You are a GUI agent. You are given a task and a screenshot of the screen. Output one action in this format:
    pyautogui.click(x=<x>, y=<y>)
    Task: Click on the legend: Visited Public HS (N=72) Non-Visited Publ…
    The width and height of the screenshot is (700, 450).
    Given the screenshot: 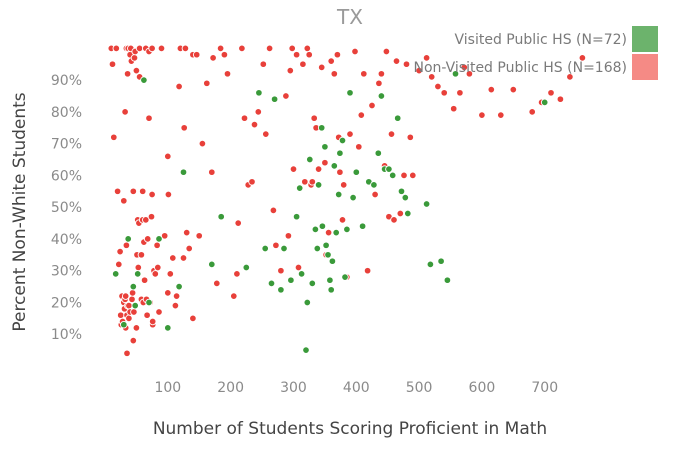 What is the action you would take?
    pyautogui.click(x=535, y=53)
    